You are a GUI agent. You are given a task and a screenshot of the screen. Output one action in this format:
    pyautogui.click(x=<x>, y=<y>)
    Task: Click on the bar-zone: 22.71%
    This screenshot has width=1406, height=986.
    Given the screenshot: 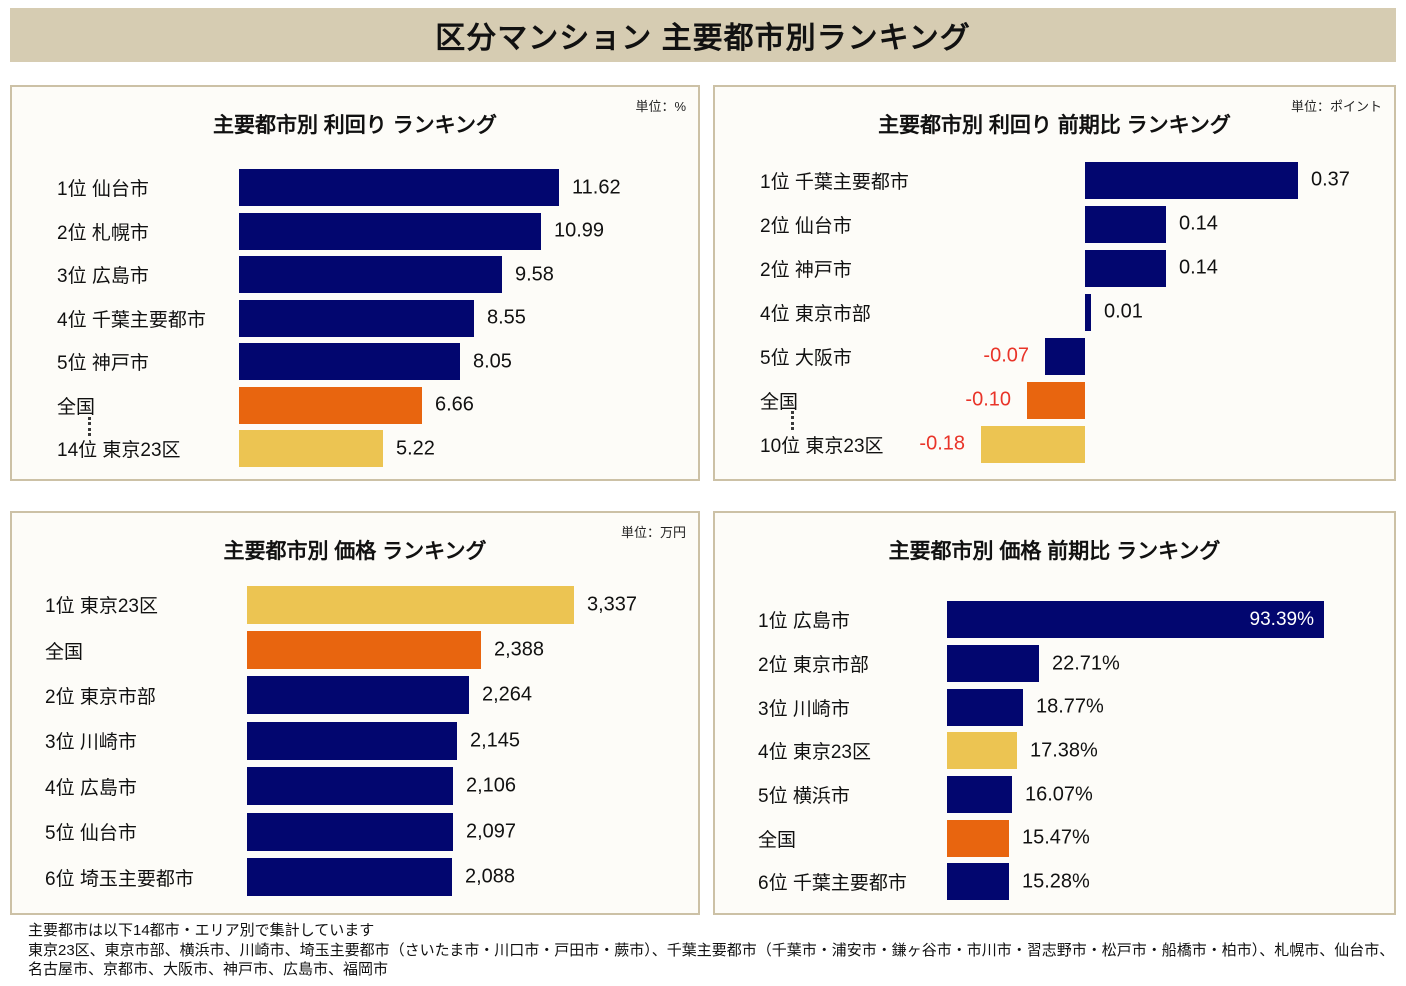 What is the action you would take?
    pyautogui.click(x=1170, y=664)
    